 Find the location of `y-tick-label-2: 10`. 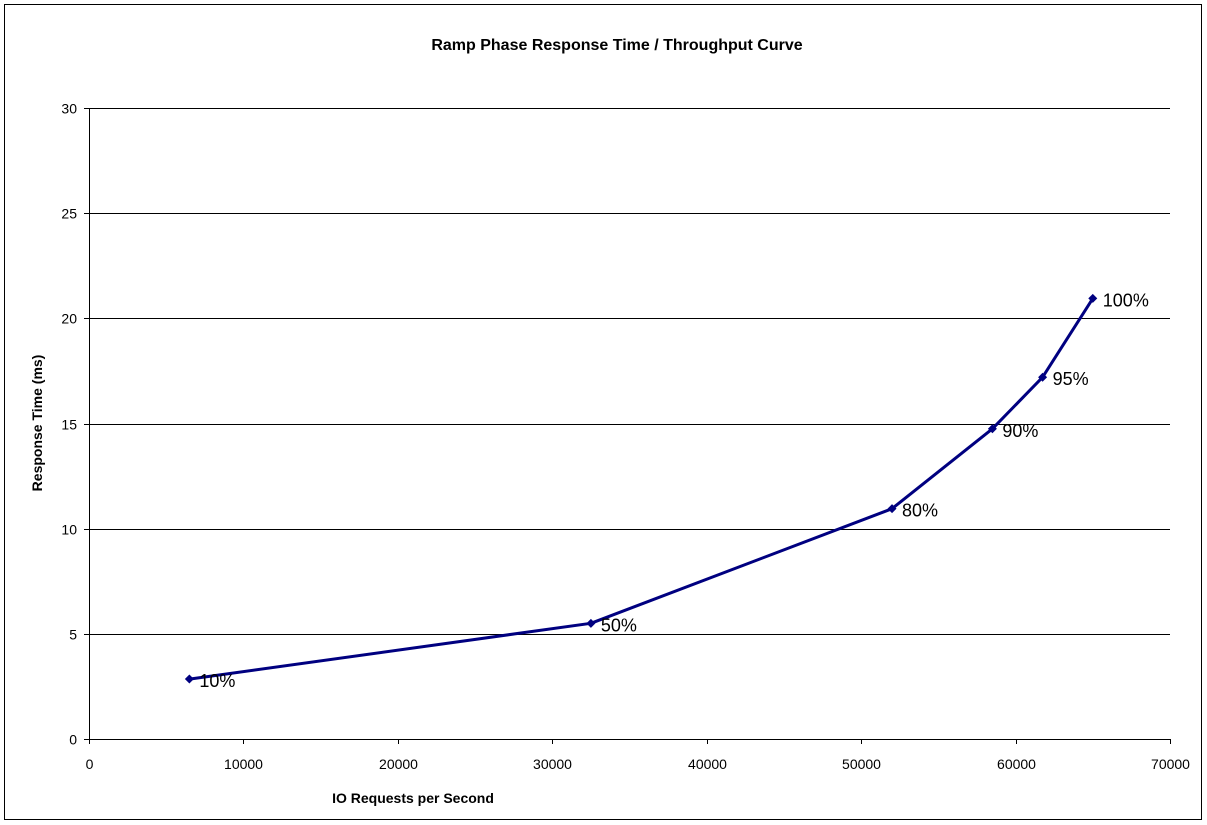

y-tick-label-2: 10 is located at coordinates (69, 530).